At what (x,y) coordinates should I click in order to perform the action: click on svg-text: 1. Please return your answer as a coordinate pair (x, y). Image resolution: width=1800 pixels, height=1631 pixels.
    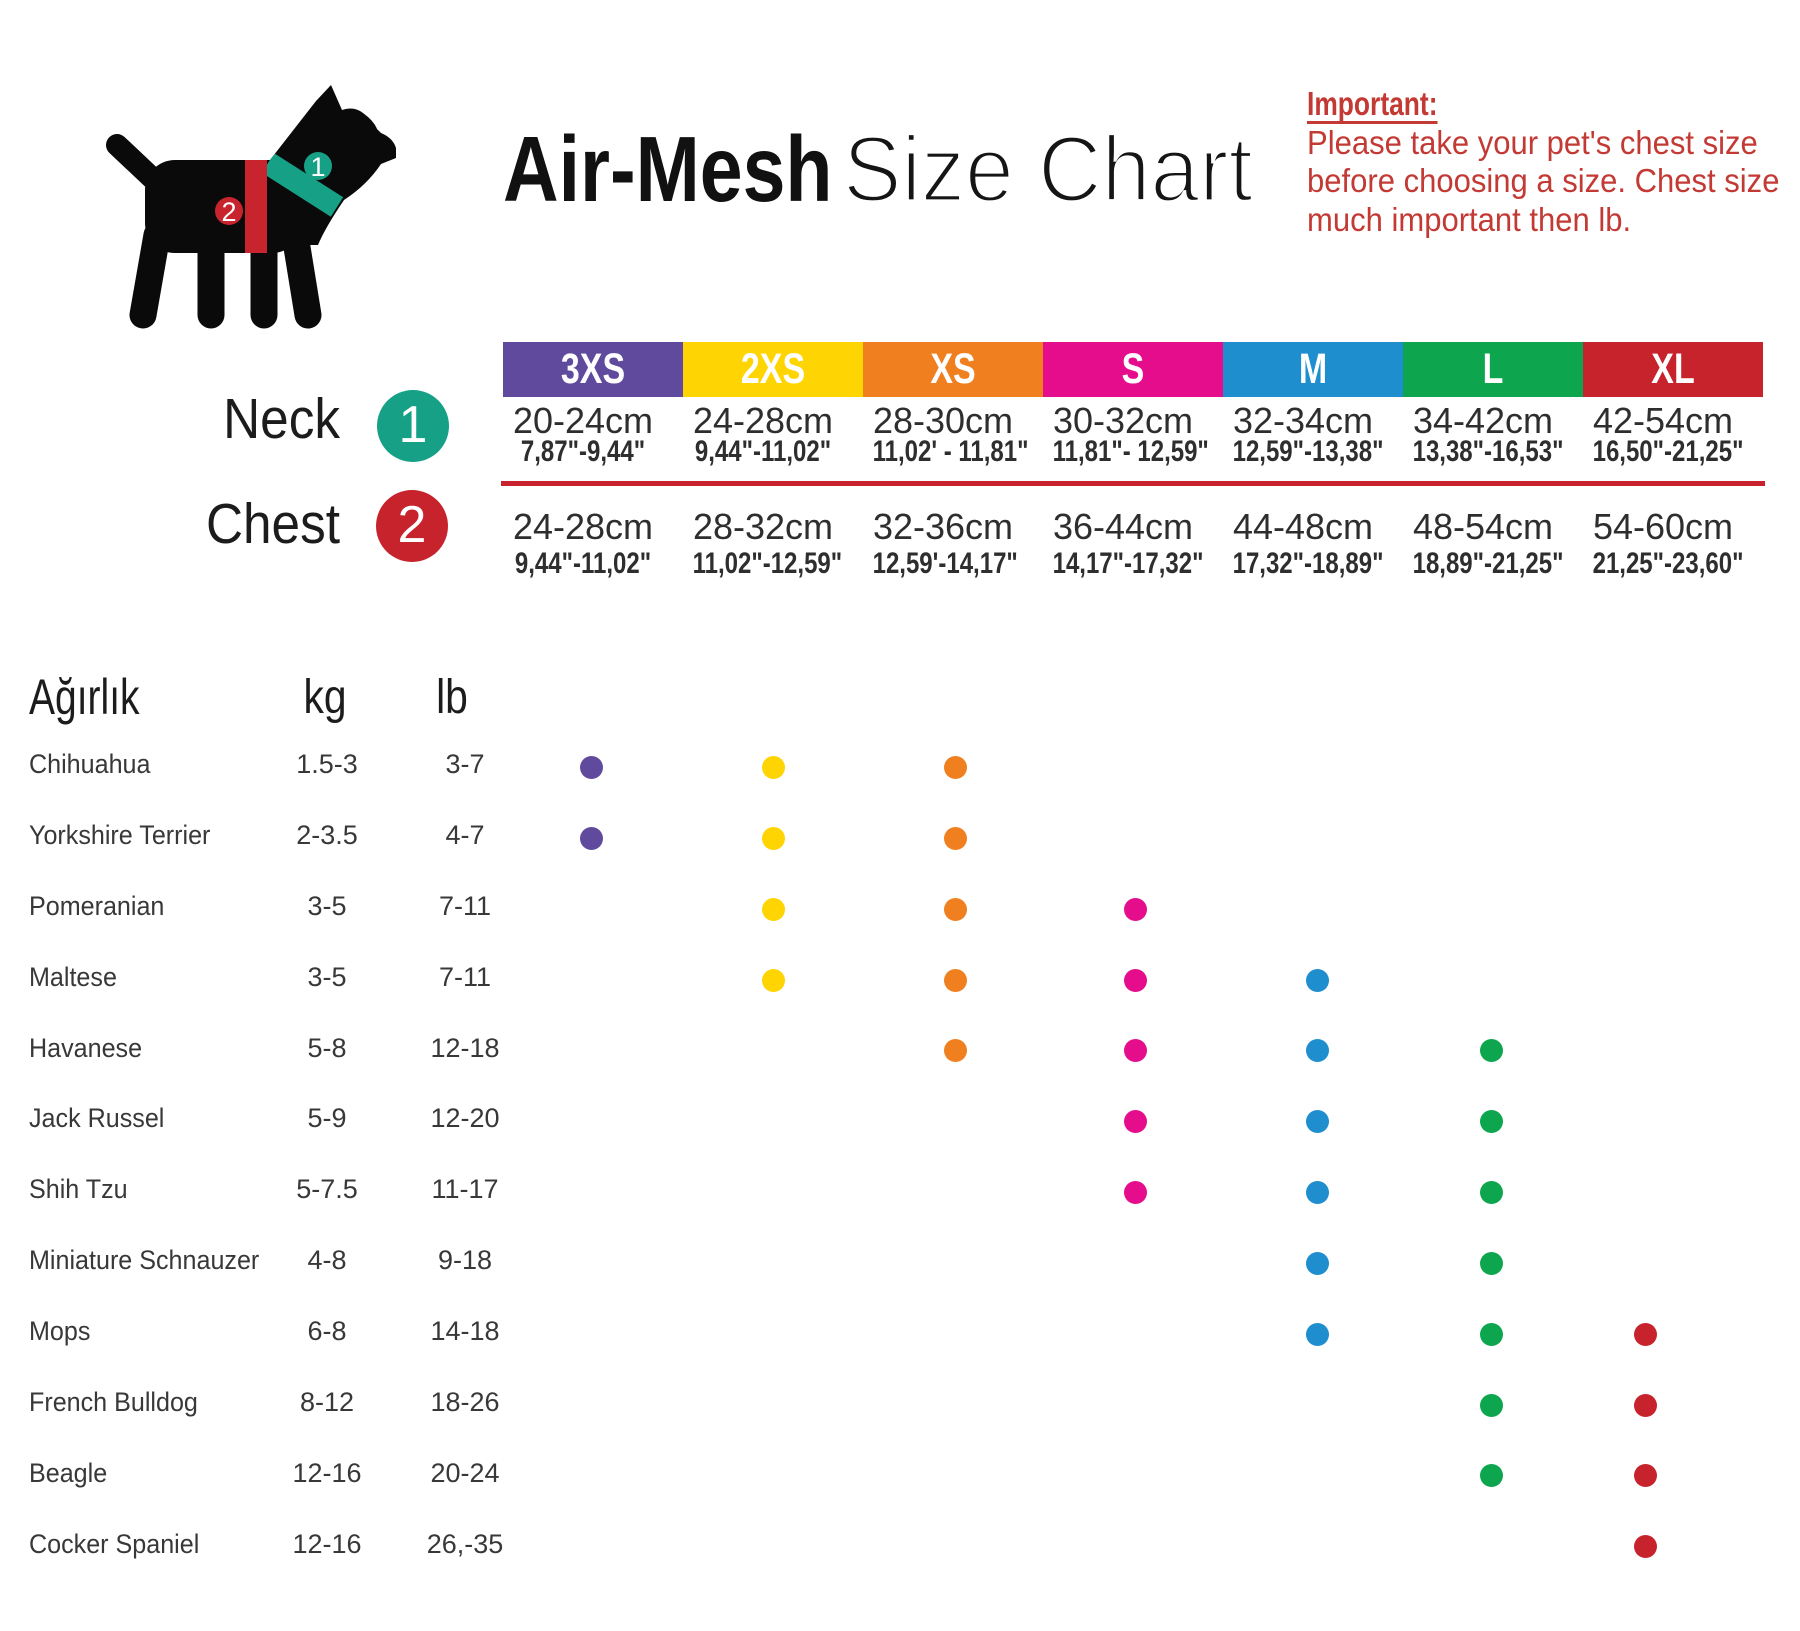
    Looking at the image, I should click on (317, 167).